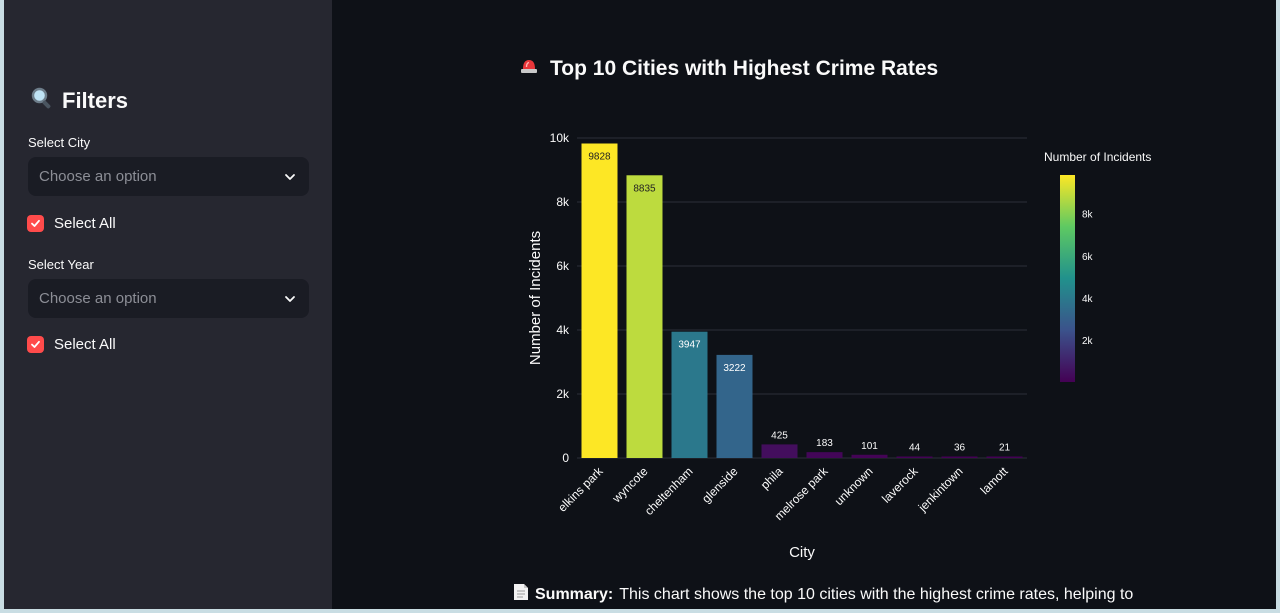  Describe the element at coordinates (960, 448) in the screenshot. I see `data-label: 36` at that location.